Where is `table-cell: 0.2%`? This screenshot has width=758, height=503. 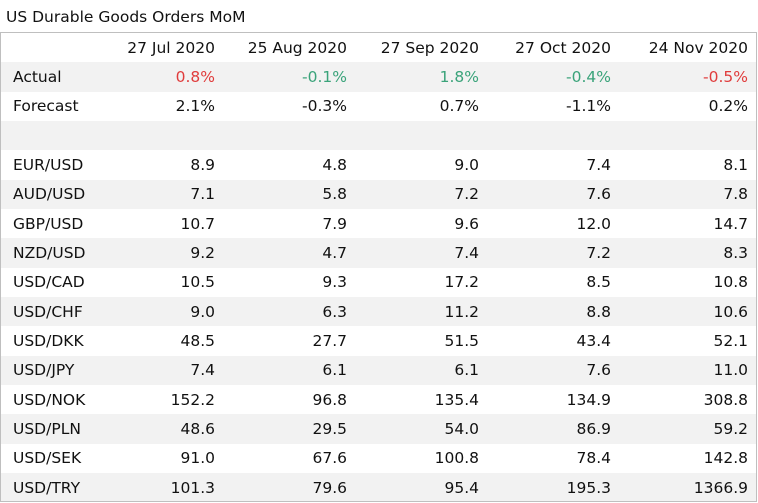 table-cell: 0.2% is located at coordinates (728, 106).